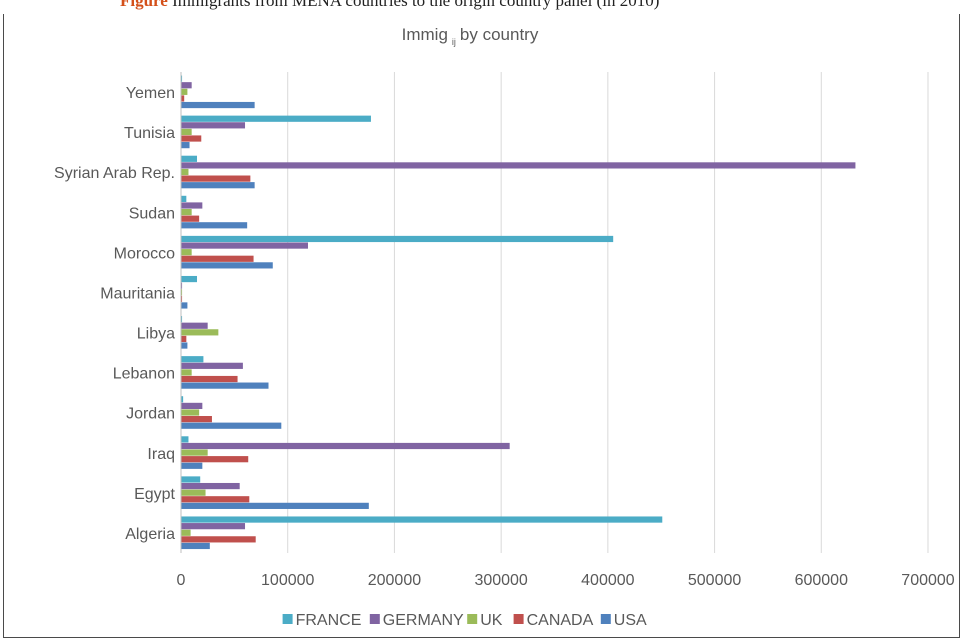 The width and height of the screenshot is (964, 640). What do you see at coordinates (425, 34) in the screenshot?
I see `chart-title-main: Immig` at bounding box center [425, 34].